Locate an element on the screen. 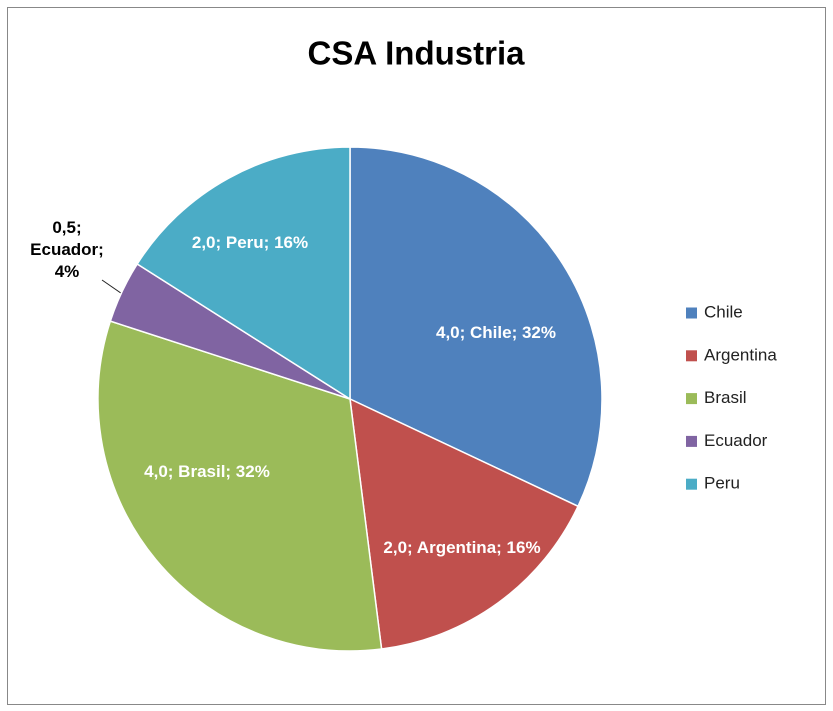  data-label: 4,0; Chile; 32% is located at coordinates (496, 332).